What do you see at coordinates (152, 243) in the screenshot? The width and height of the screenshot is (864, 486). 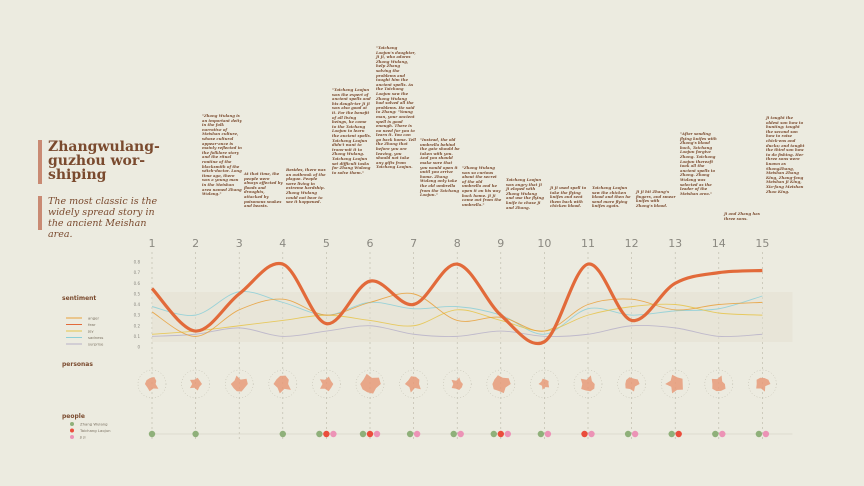 I see `column-number-label: 1` at bounding box center [152, 243].